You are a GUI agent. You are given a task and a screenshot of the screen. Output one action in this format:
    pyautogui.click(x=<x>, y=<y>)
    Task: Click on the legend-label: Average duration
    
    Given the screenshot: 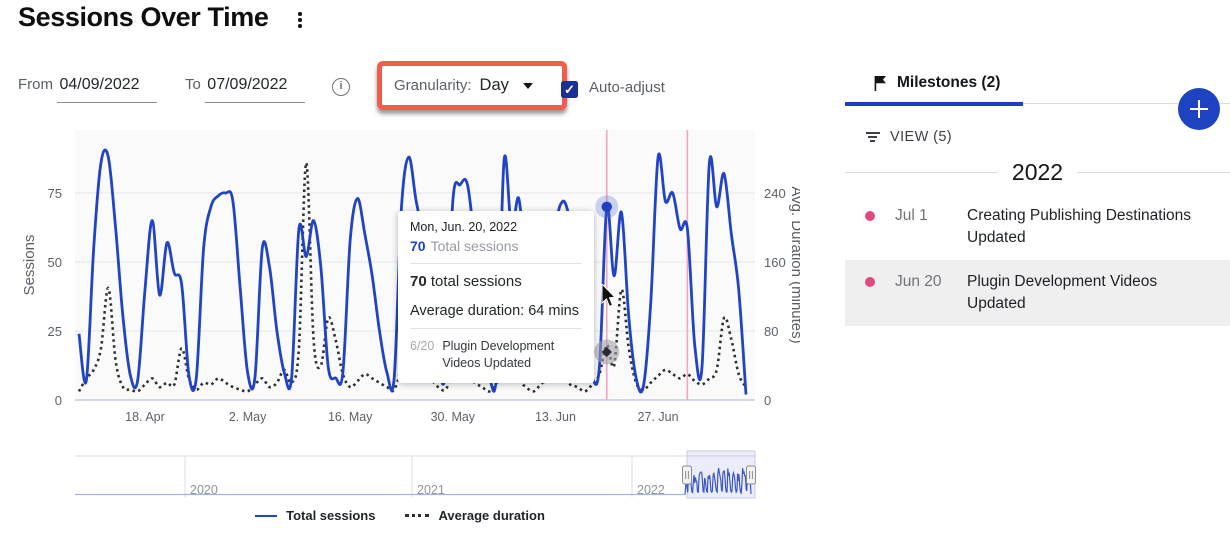 What is the action you would take?
    pyautogui.click(x=491, y=515)
    